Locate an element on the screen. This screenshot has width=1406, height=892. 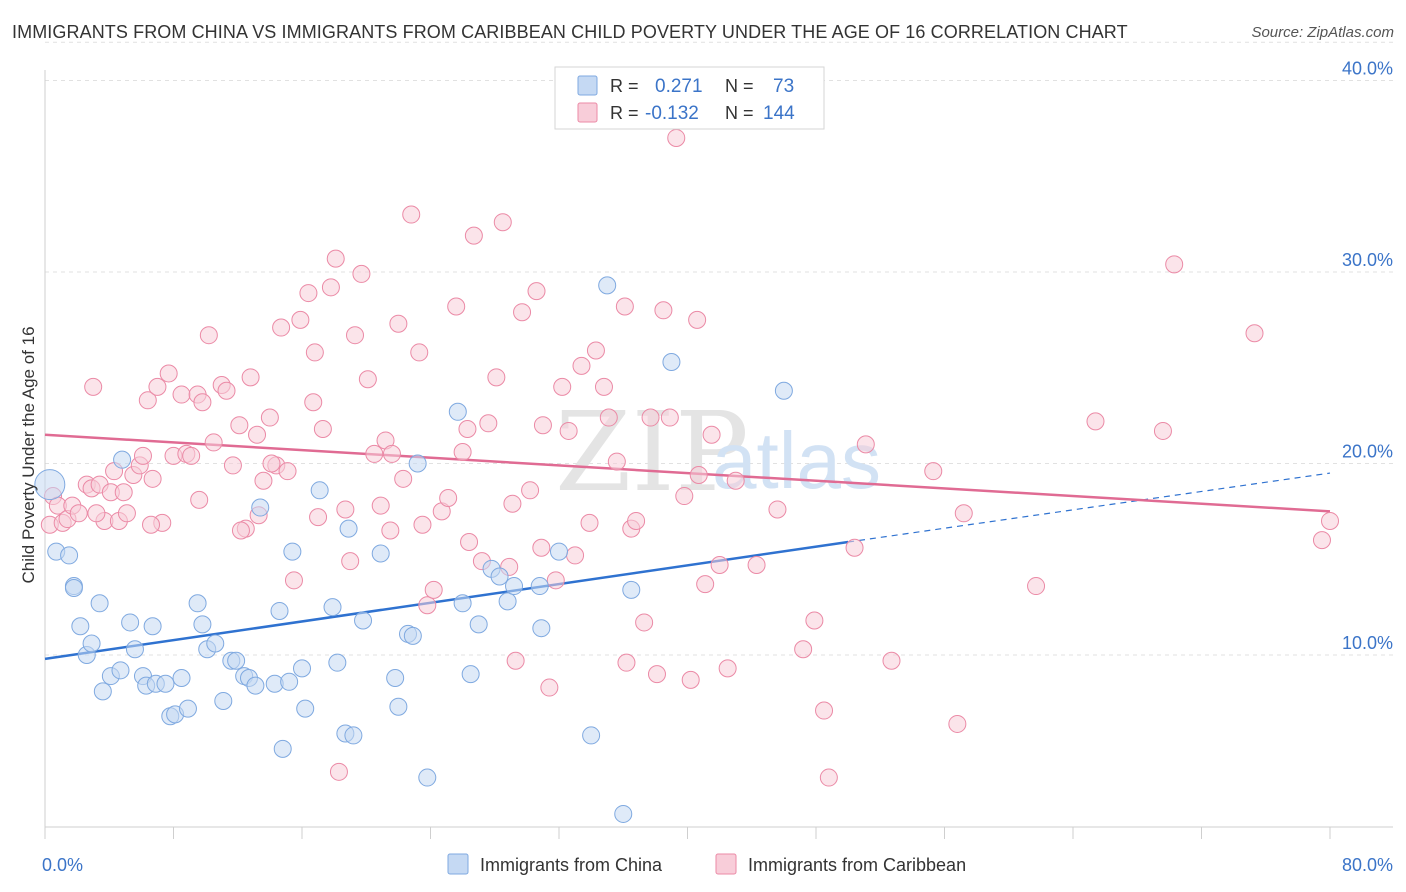
x-tick-label: 0.0% is located at coordinates (62, 865).